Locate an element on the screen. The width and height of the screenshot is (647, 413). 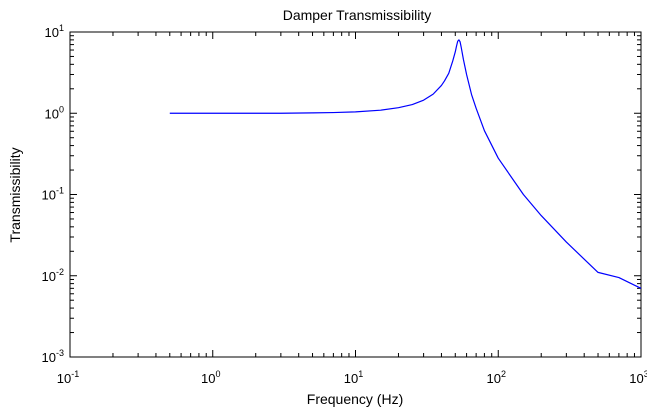
y-tick-label: 10¹ is located at coordinates (54, 31).